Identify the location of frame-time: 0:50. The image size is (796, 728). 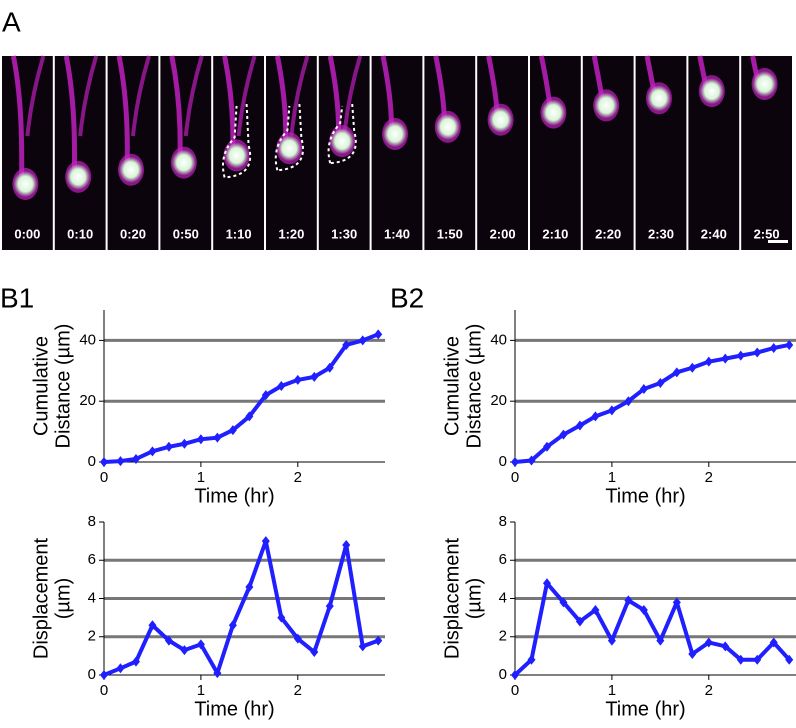
(186, 233).